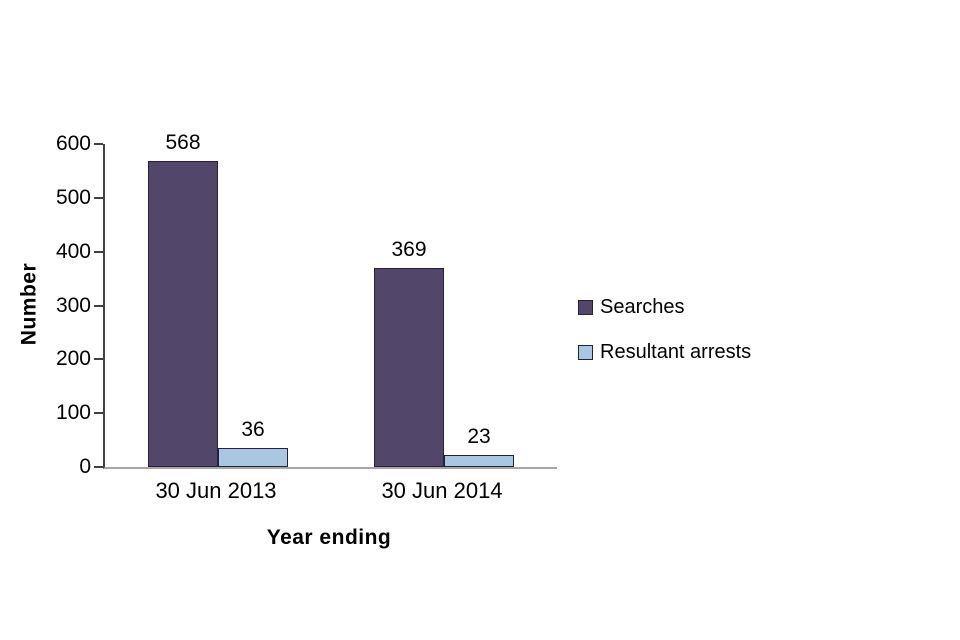 This screenshot has width=960, height=640. What do you see at coordinates (642, 307) in the screenshot?
I see `legend-label: Searches` at bounding box center [642, 307].